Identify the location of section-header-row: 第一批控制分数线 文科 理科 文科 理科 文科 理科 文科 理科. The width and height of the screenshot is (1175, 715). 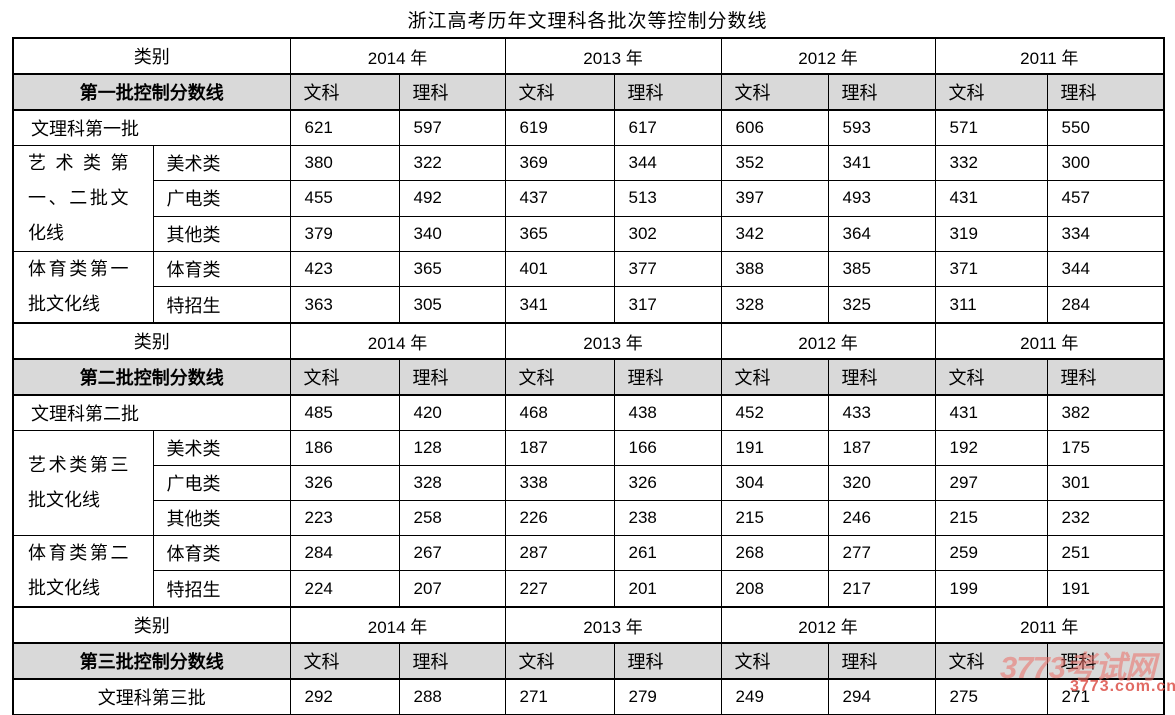
(588, 92).